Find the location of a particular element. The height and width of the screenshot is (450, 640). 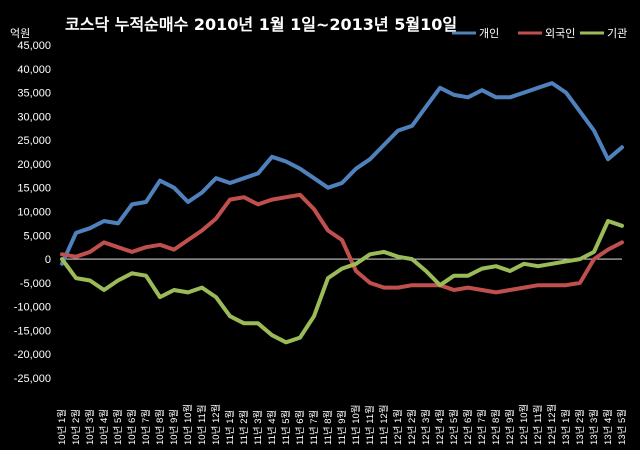

y-tick-label: -5,000 is located at coordinates (35, 284).